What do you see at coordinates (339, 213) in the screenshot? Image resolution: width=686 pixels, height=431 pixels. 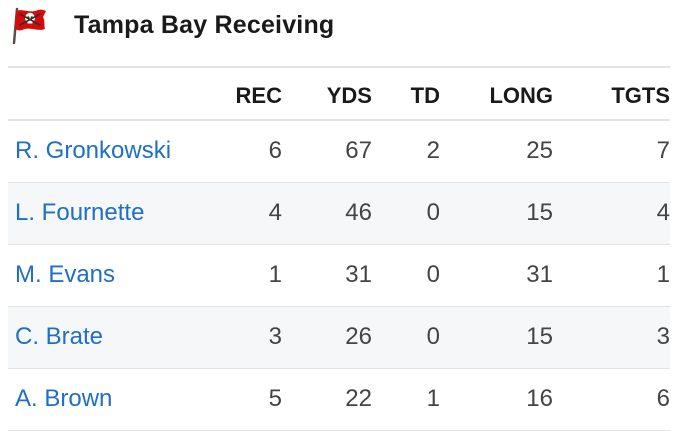 I see `table-row: L. Fournette 4 46 0 15 4` at bounding box center [339, 213].